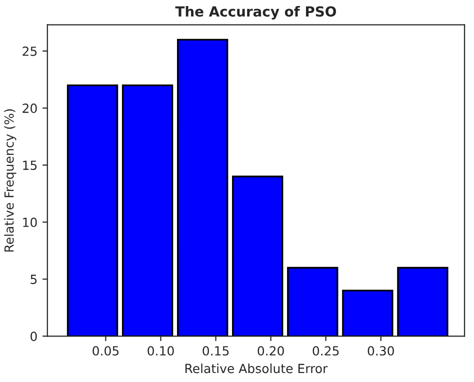 The width and height of the screenshot is (474, 382). Describe the element at coordinates (215, 351) in the screenshot. I see `x-tick-label: 0.15` at that location.